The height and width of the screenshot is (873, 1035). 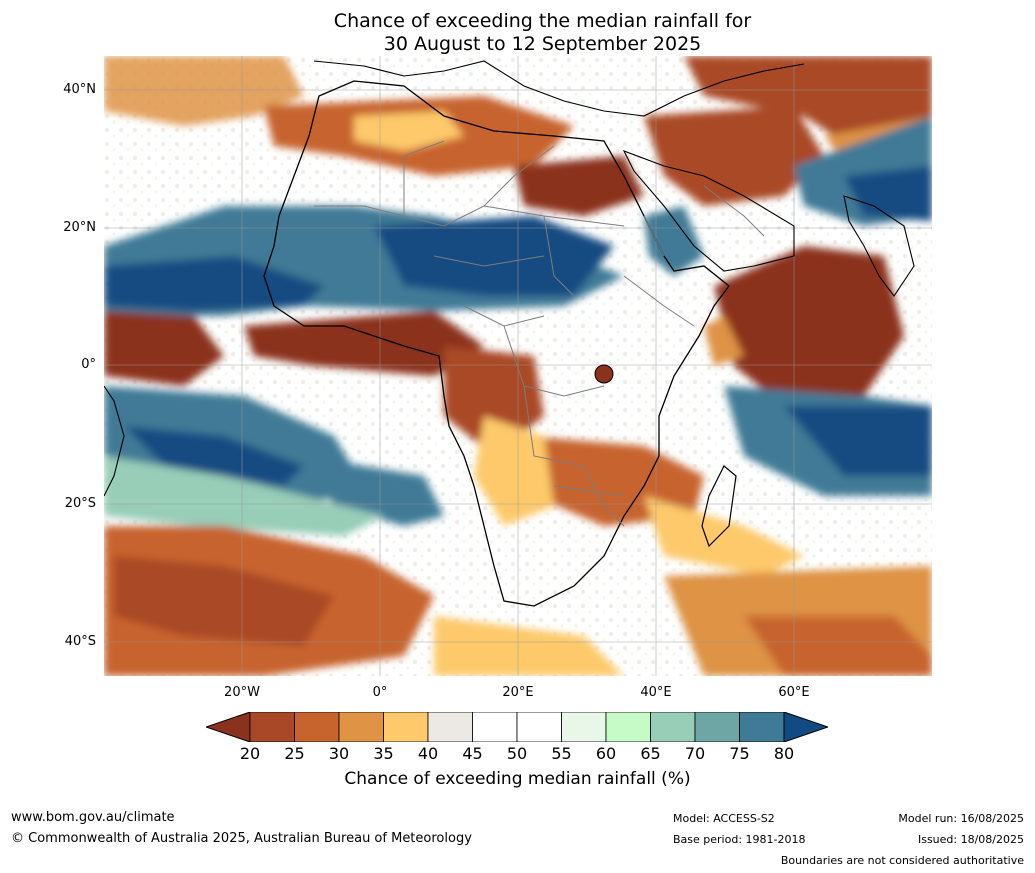 What do you see at coordinates (724, 818) in the screenshot?
I see `footer-model: Model: ACCESS-S2` at bounding box center [724, 818].